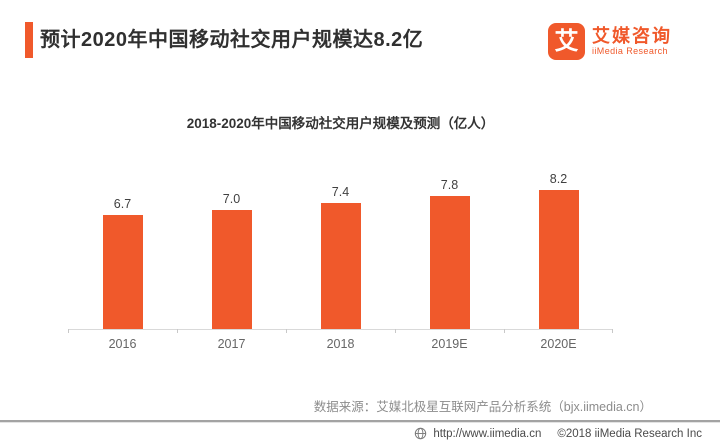  What do you see at coordinates (629, 433) in the screenshot?
I see `footer-copyright: ©2018 iiMedia Research Inc` at bounding box center [629, 433].